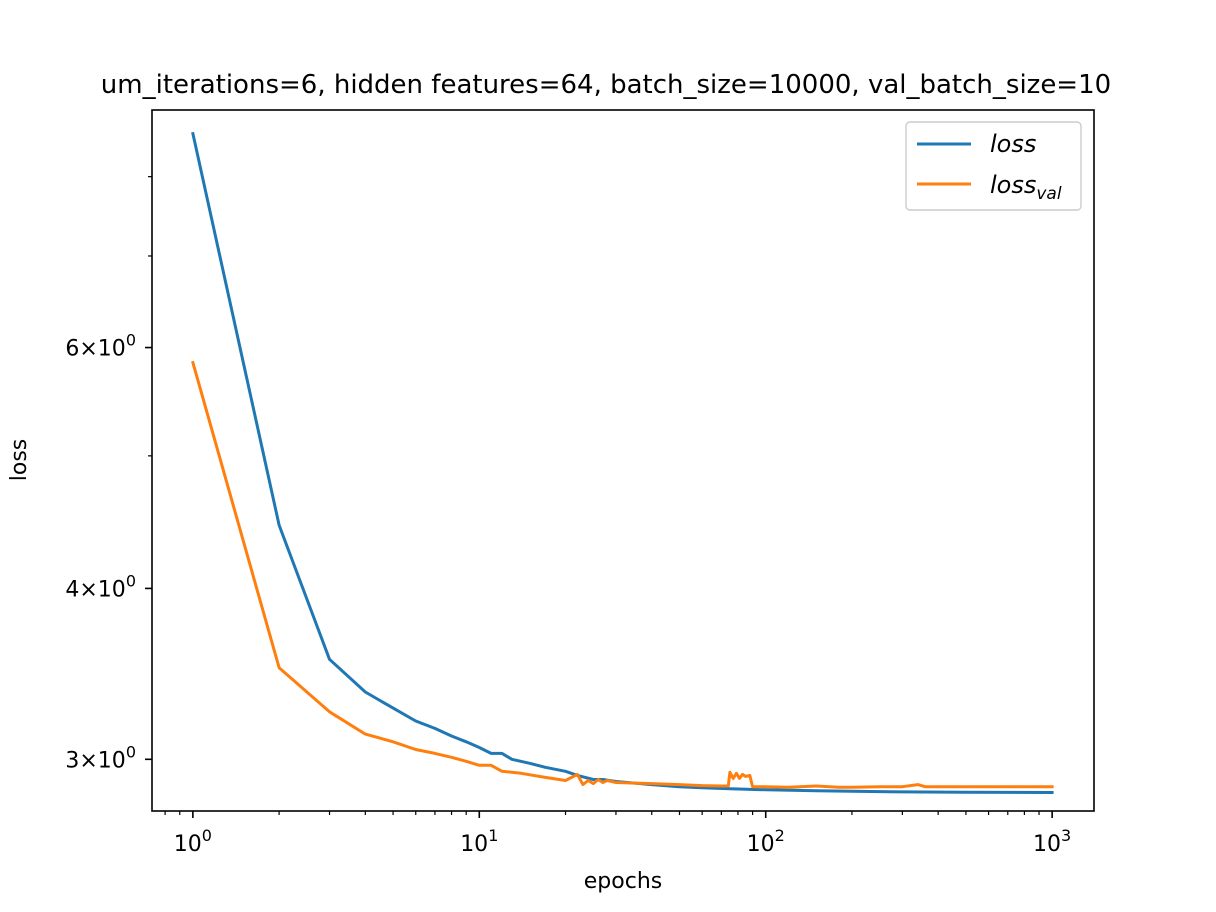 This screenshot has width=1216, height=912. What do you see at coordinates (100, 757) in the screenshot?
I see `y-tick-label: 3×100` at bounding box center [100, 757].